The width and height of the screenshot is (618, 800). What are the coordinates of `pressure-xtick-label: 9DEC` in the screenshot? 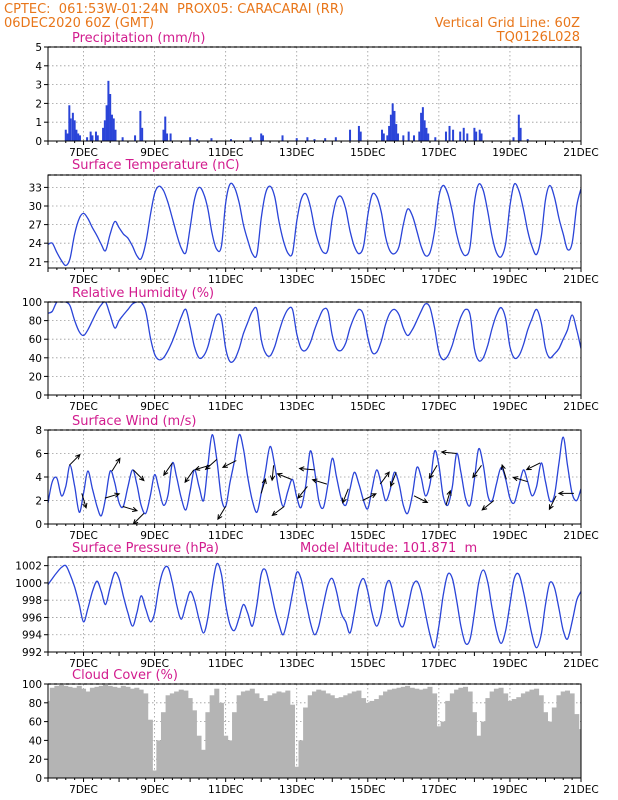 It's located at (154, 664).